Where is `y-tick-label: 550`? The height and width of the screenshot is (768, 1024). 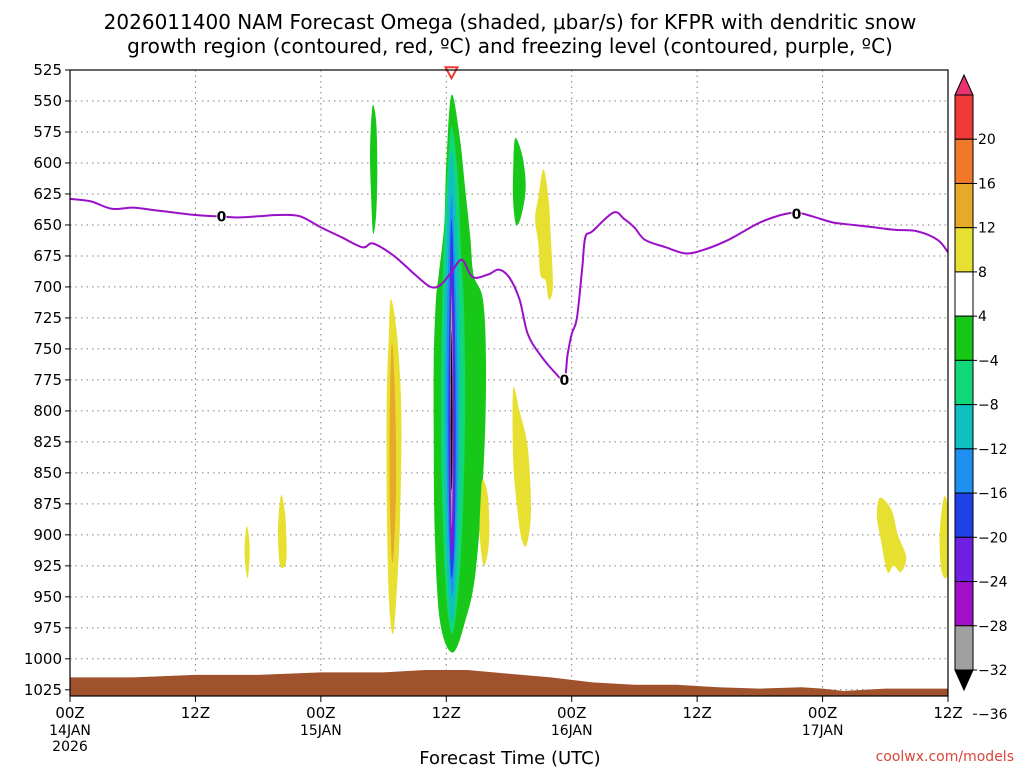
y-tick-label: 550 is located at coordinates (47, 101).